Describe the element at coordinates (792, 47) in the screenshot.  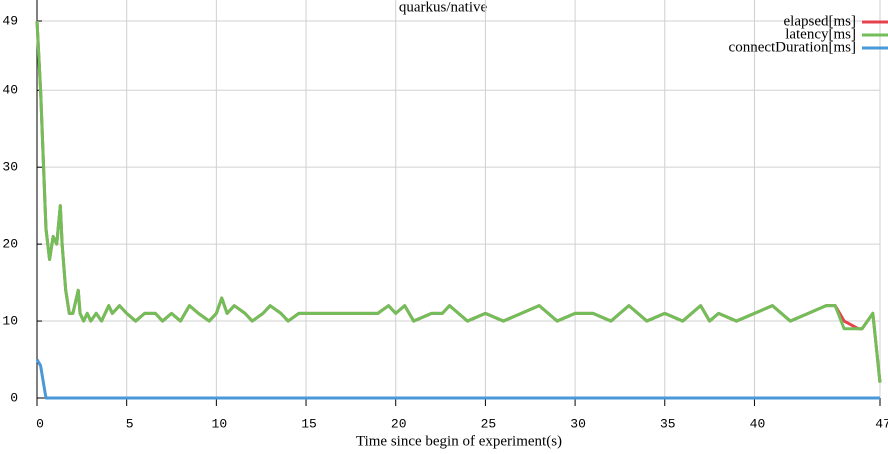
I see `legend-label: connectDuration[ms]` at that location.